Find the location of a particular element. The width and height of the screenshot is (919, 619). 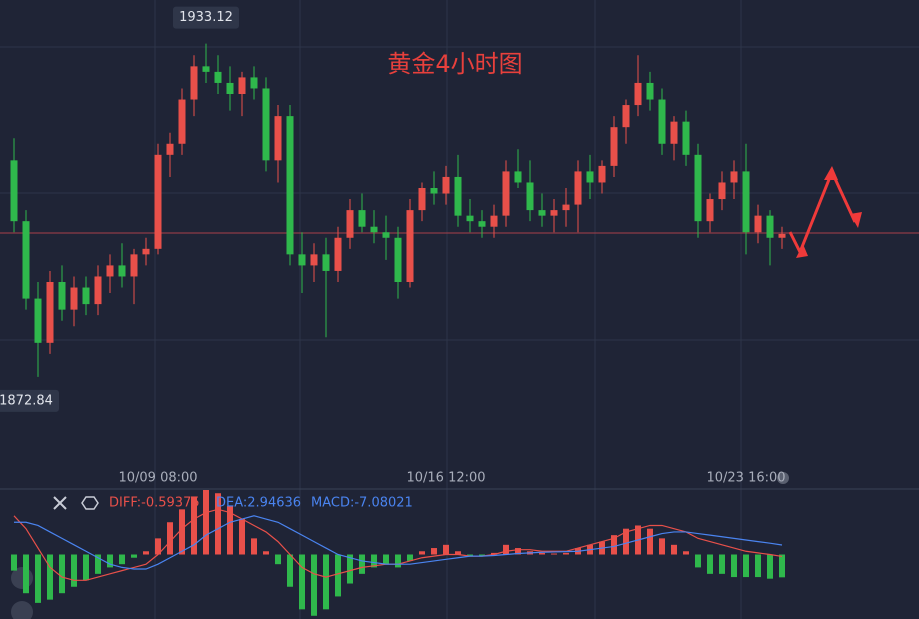

close-icon is located at coordinates (60, 503).